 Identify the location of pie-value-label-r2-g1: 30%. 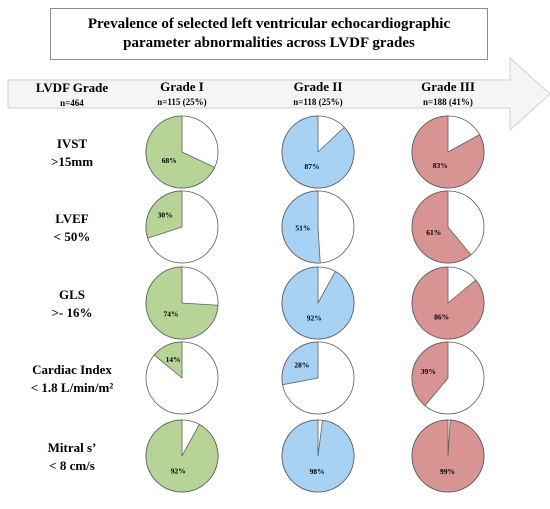
(165, 215).